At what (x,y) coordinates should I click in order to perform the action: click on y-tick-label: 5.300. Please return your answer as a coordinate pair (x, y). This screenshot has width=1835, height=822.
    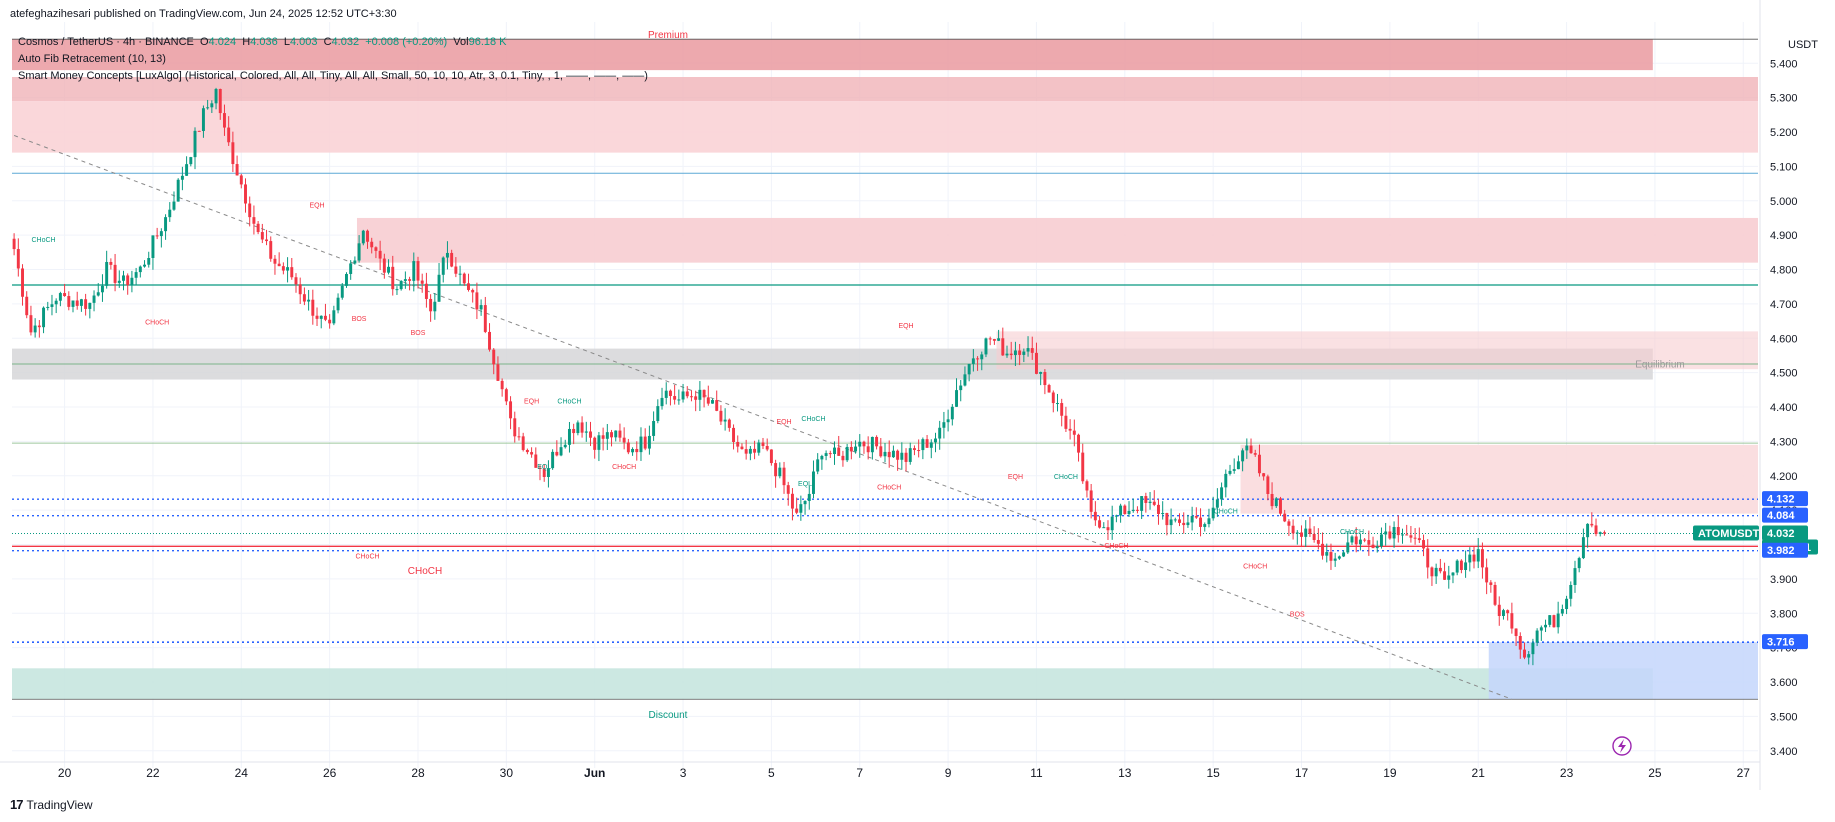
    Looking at the image, I should click on (1784, 99).